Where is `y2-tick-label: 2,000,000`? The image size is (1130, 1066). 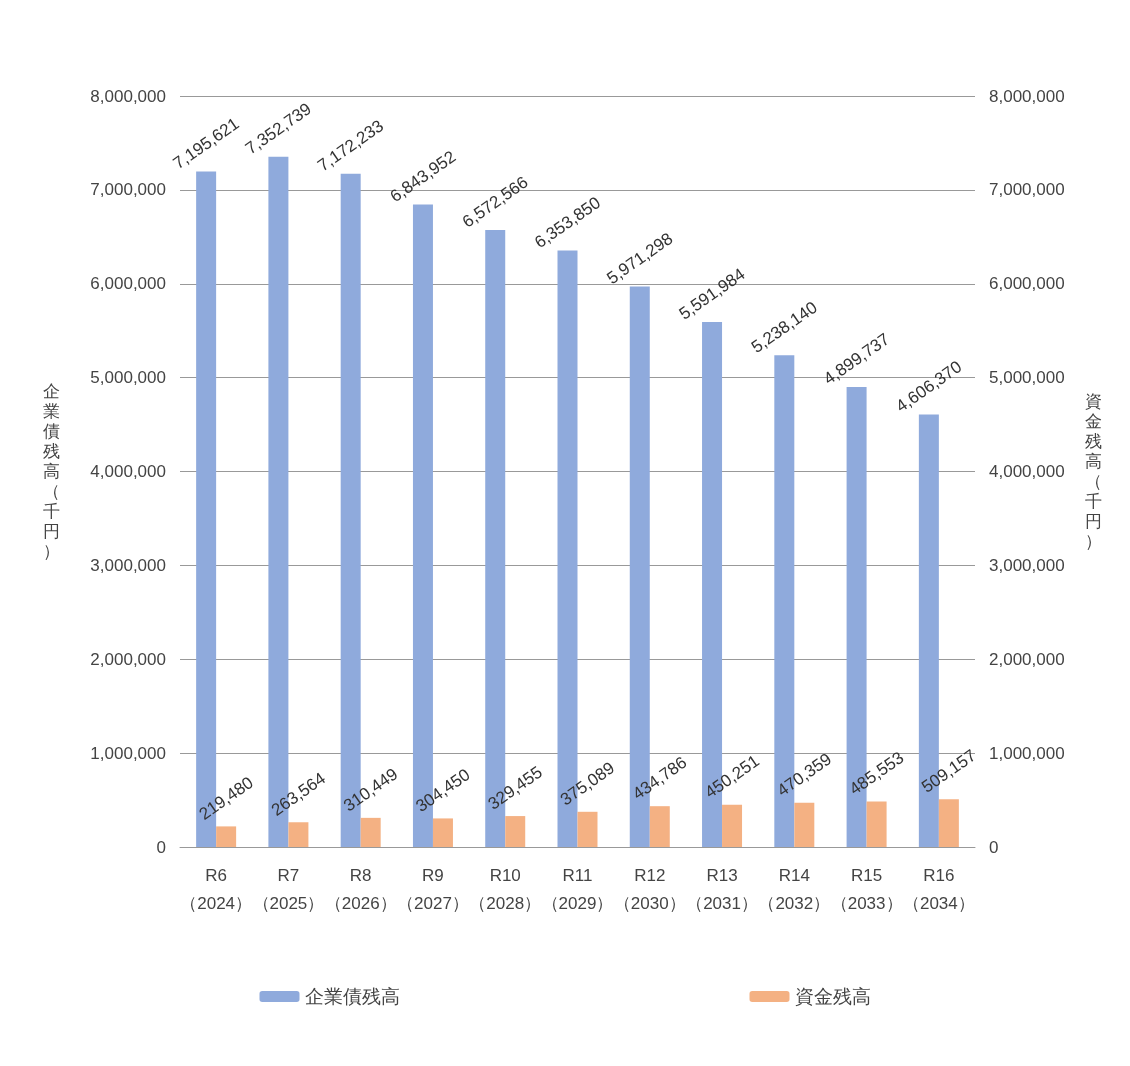
y2-tick-label: 2,000,000 is located at coordinates (1027, 659).